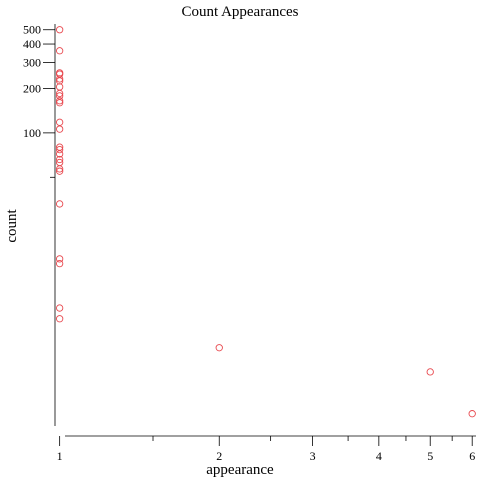 The image size is (480, 480). What do you see at coordinates (32, 30) in the screenshot?
I see `y-tick-label: 500` at bounding box center [32, 30].